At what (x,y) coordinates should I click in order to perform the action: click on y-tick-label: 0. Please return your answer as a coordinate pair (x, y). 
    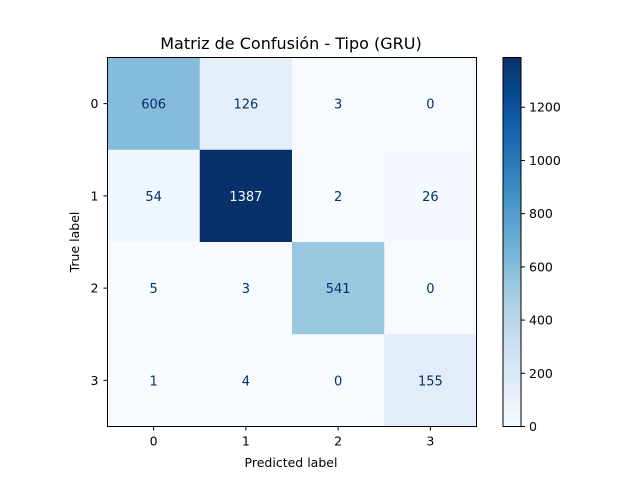
    Looking at the image, I should click on (95, 103).